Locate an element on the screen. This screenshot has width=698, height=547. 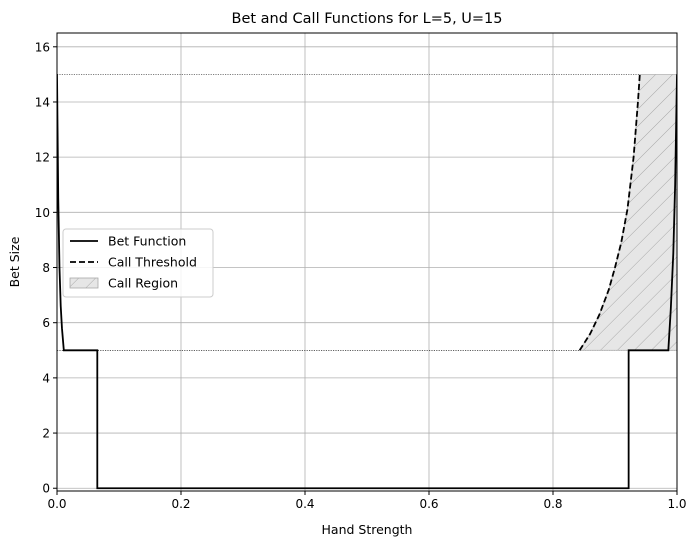
legend-label-call-threshold: Call Threshold is located at coordinates (152, 262).